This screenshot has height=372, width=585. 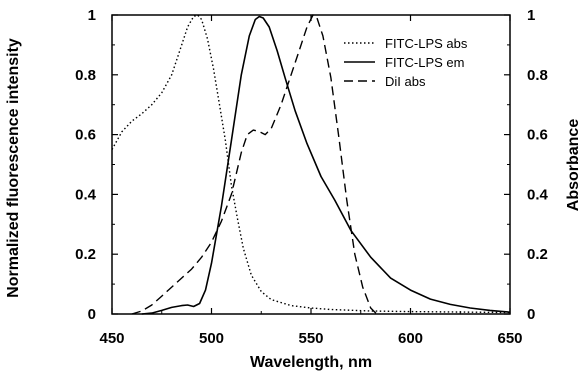 I want to click on y-tick-label-left: 0, so click(x=92, y=314).